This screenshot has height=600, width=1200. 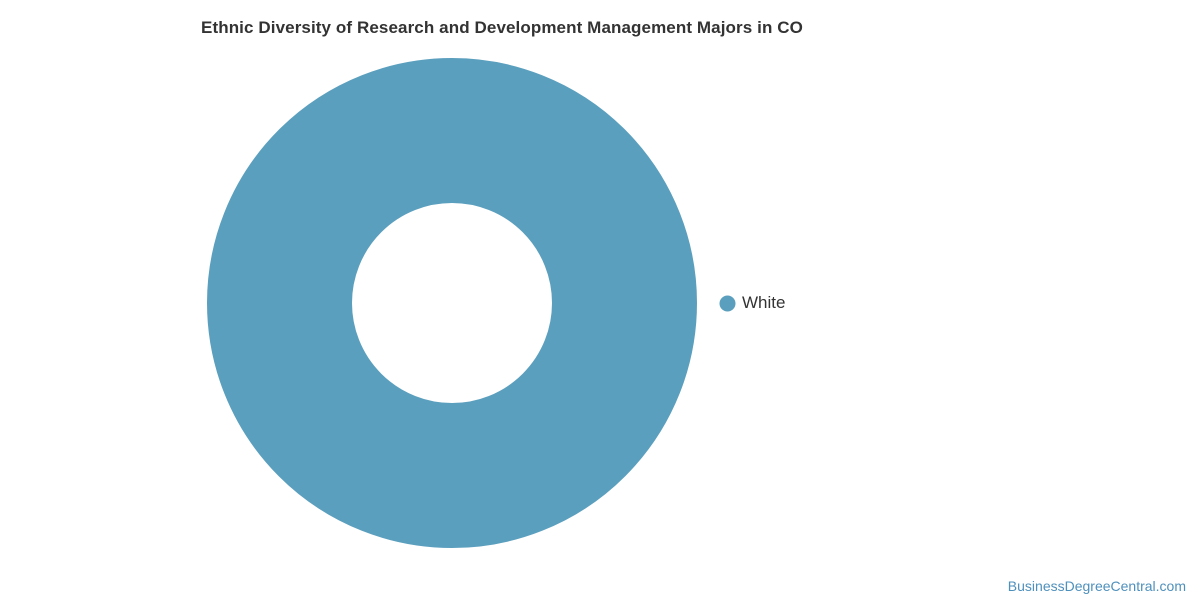 What do you see at coordinates (1096, 586) in the screenshot?
I see `footer-credit-link: BusinessDegreeCentral.com` at bounding box center [1096, 586].